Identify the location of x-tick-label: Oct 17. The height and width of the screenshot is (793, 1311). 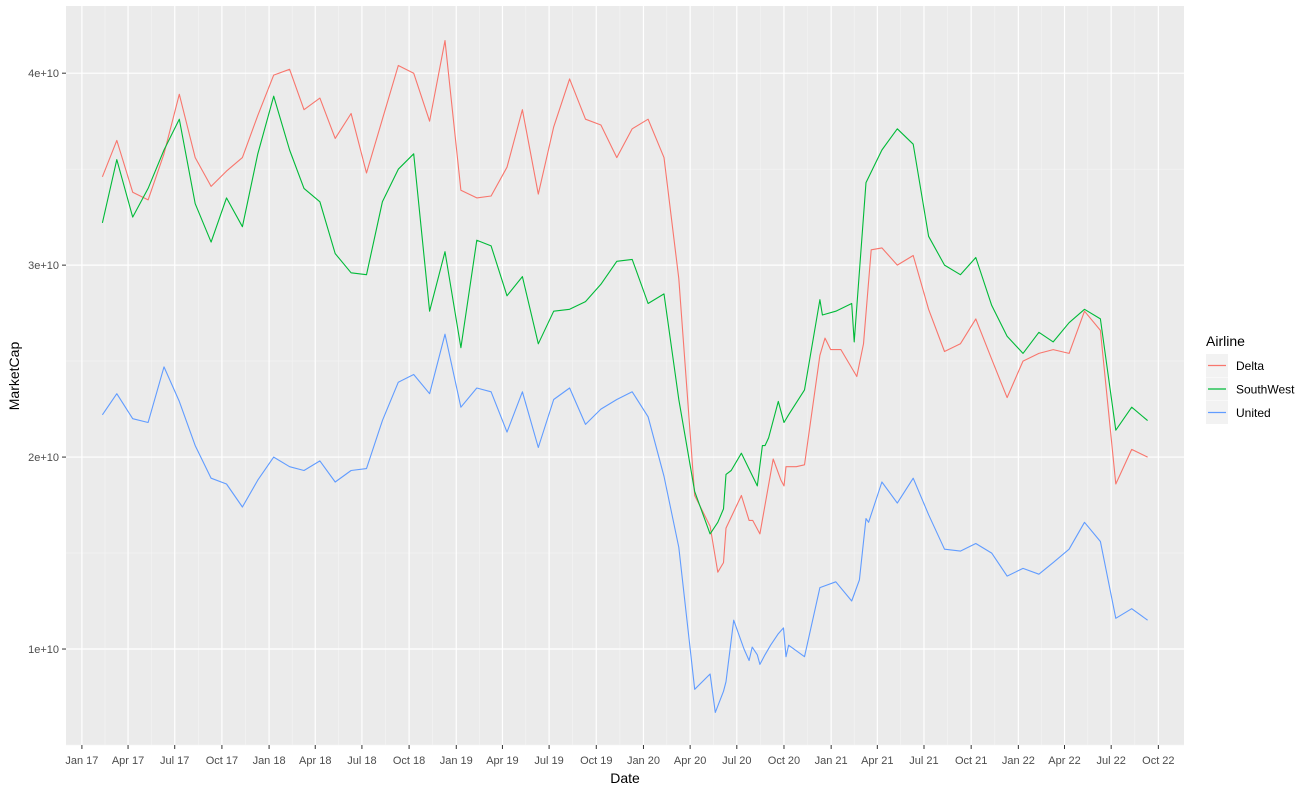
(222, 761).